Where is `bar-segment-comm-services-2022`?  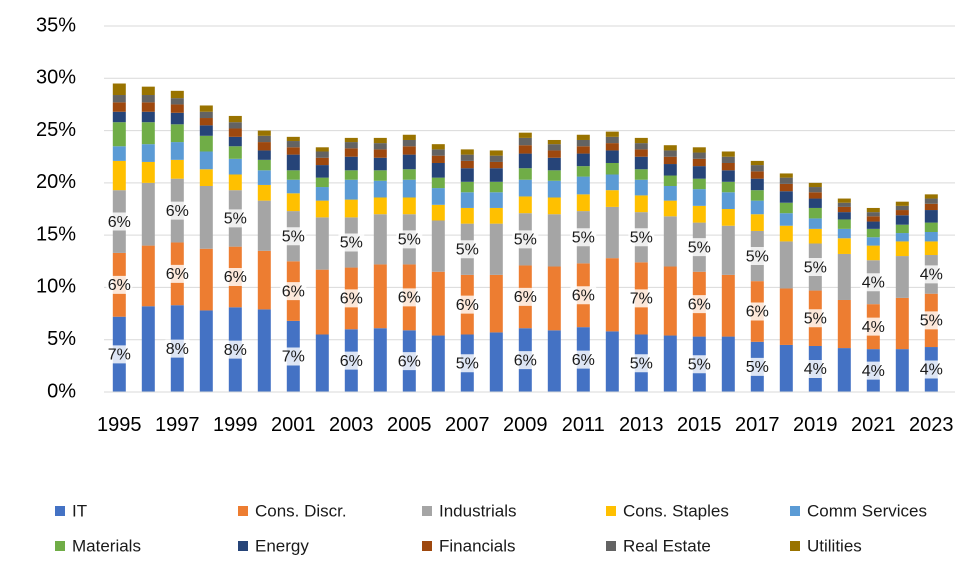 bar-segment-comm-services-2022 is located at coordinates (902, 237).